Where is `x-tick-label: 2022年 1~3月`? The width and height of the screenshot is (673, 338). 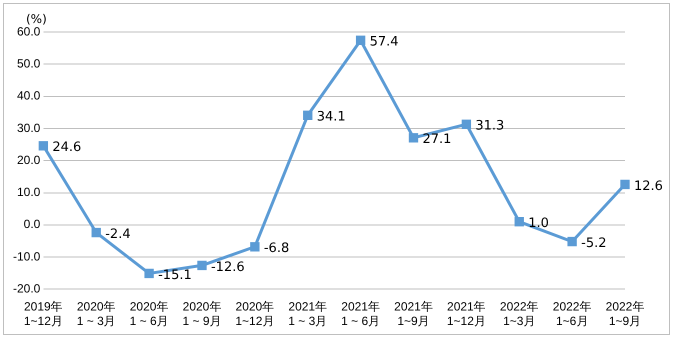
x-tick-label: 2022年 1~3月 is located at coordinates (519, 314).